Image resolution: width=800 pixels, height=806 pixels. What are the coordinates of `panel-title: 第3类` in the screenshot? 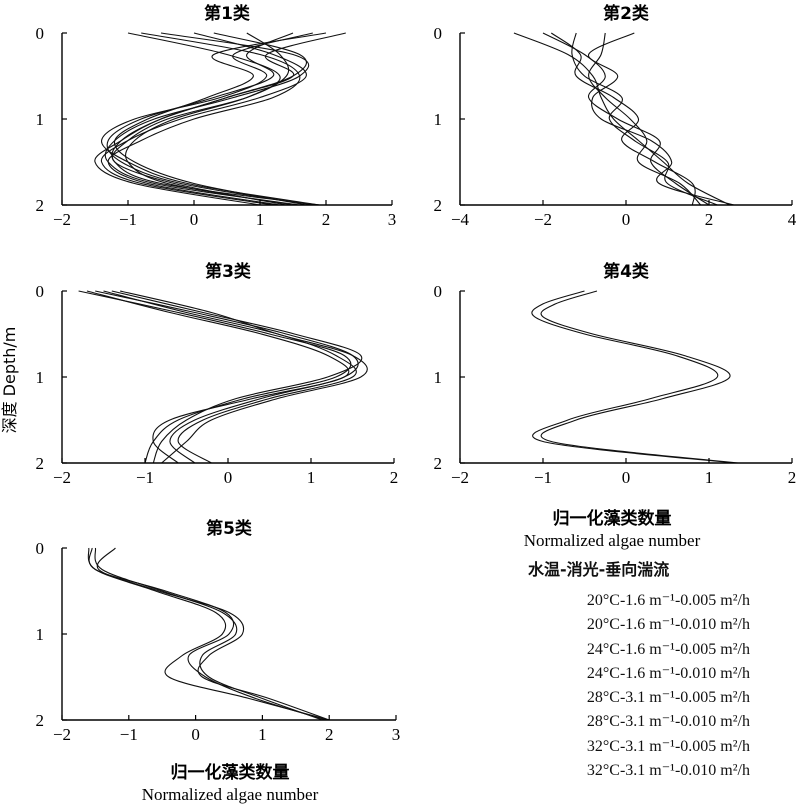 It's located at (228, 271).